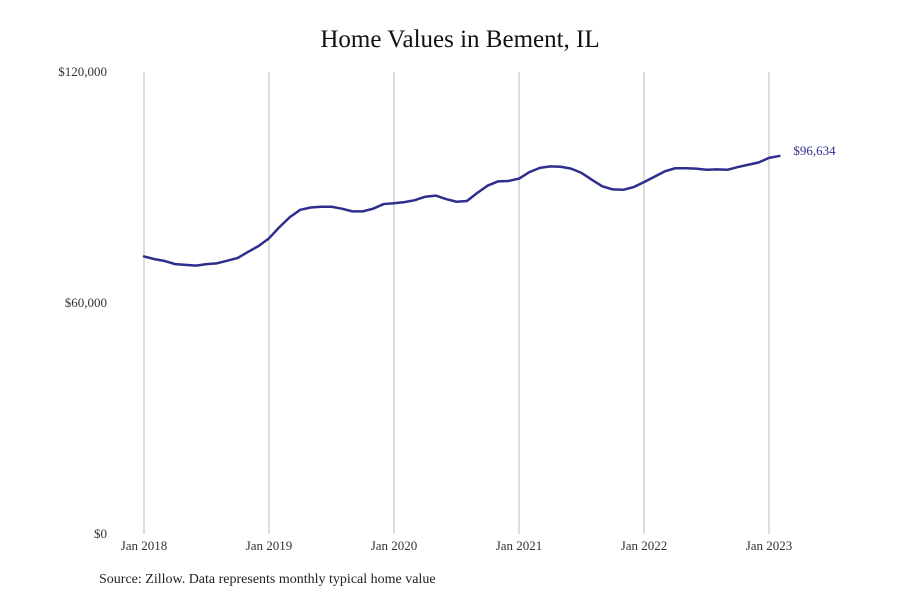 The height and width of the screenshot is (600, 900). I want to click on y-axis-ticks: $0 $60,000 $120,000, so click(82, 302).